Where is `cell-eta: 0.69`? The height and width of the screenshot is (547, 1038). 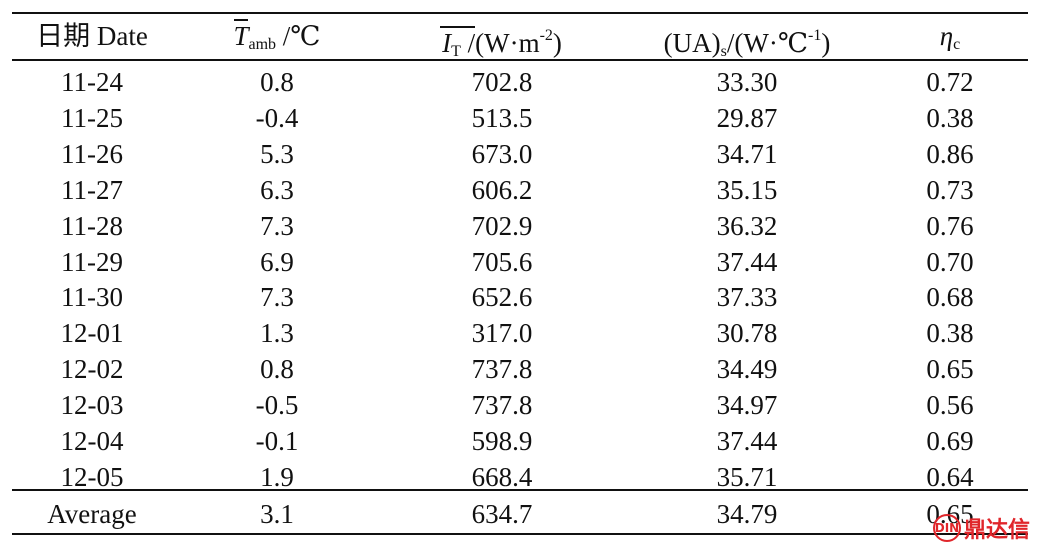 cell-eta: 0.69 is located at coordinates (950, 441).